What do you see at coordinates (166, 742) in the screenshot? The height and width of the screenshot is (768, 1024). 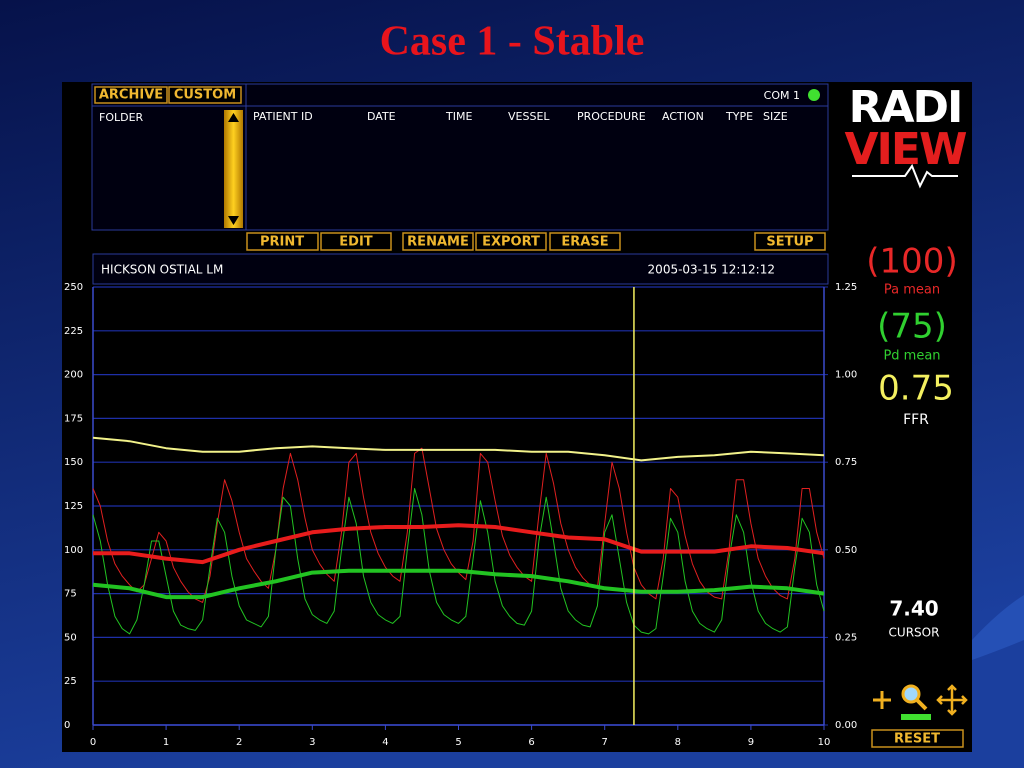 I see `x-tick-label: 1` at bounding box center [166, 742].